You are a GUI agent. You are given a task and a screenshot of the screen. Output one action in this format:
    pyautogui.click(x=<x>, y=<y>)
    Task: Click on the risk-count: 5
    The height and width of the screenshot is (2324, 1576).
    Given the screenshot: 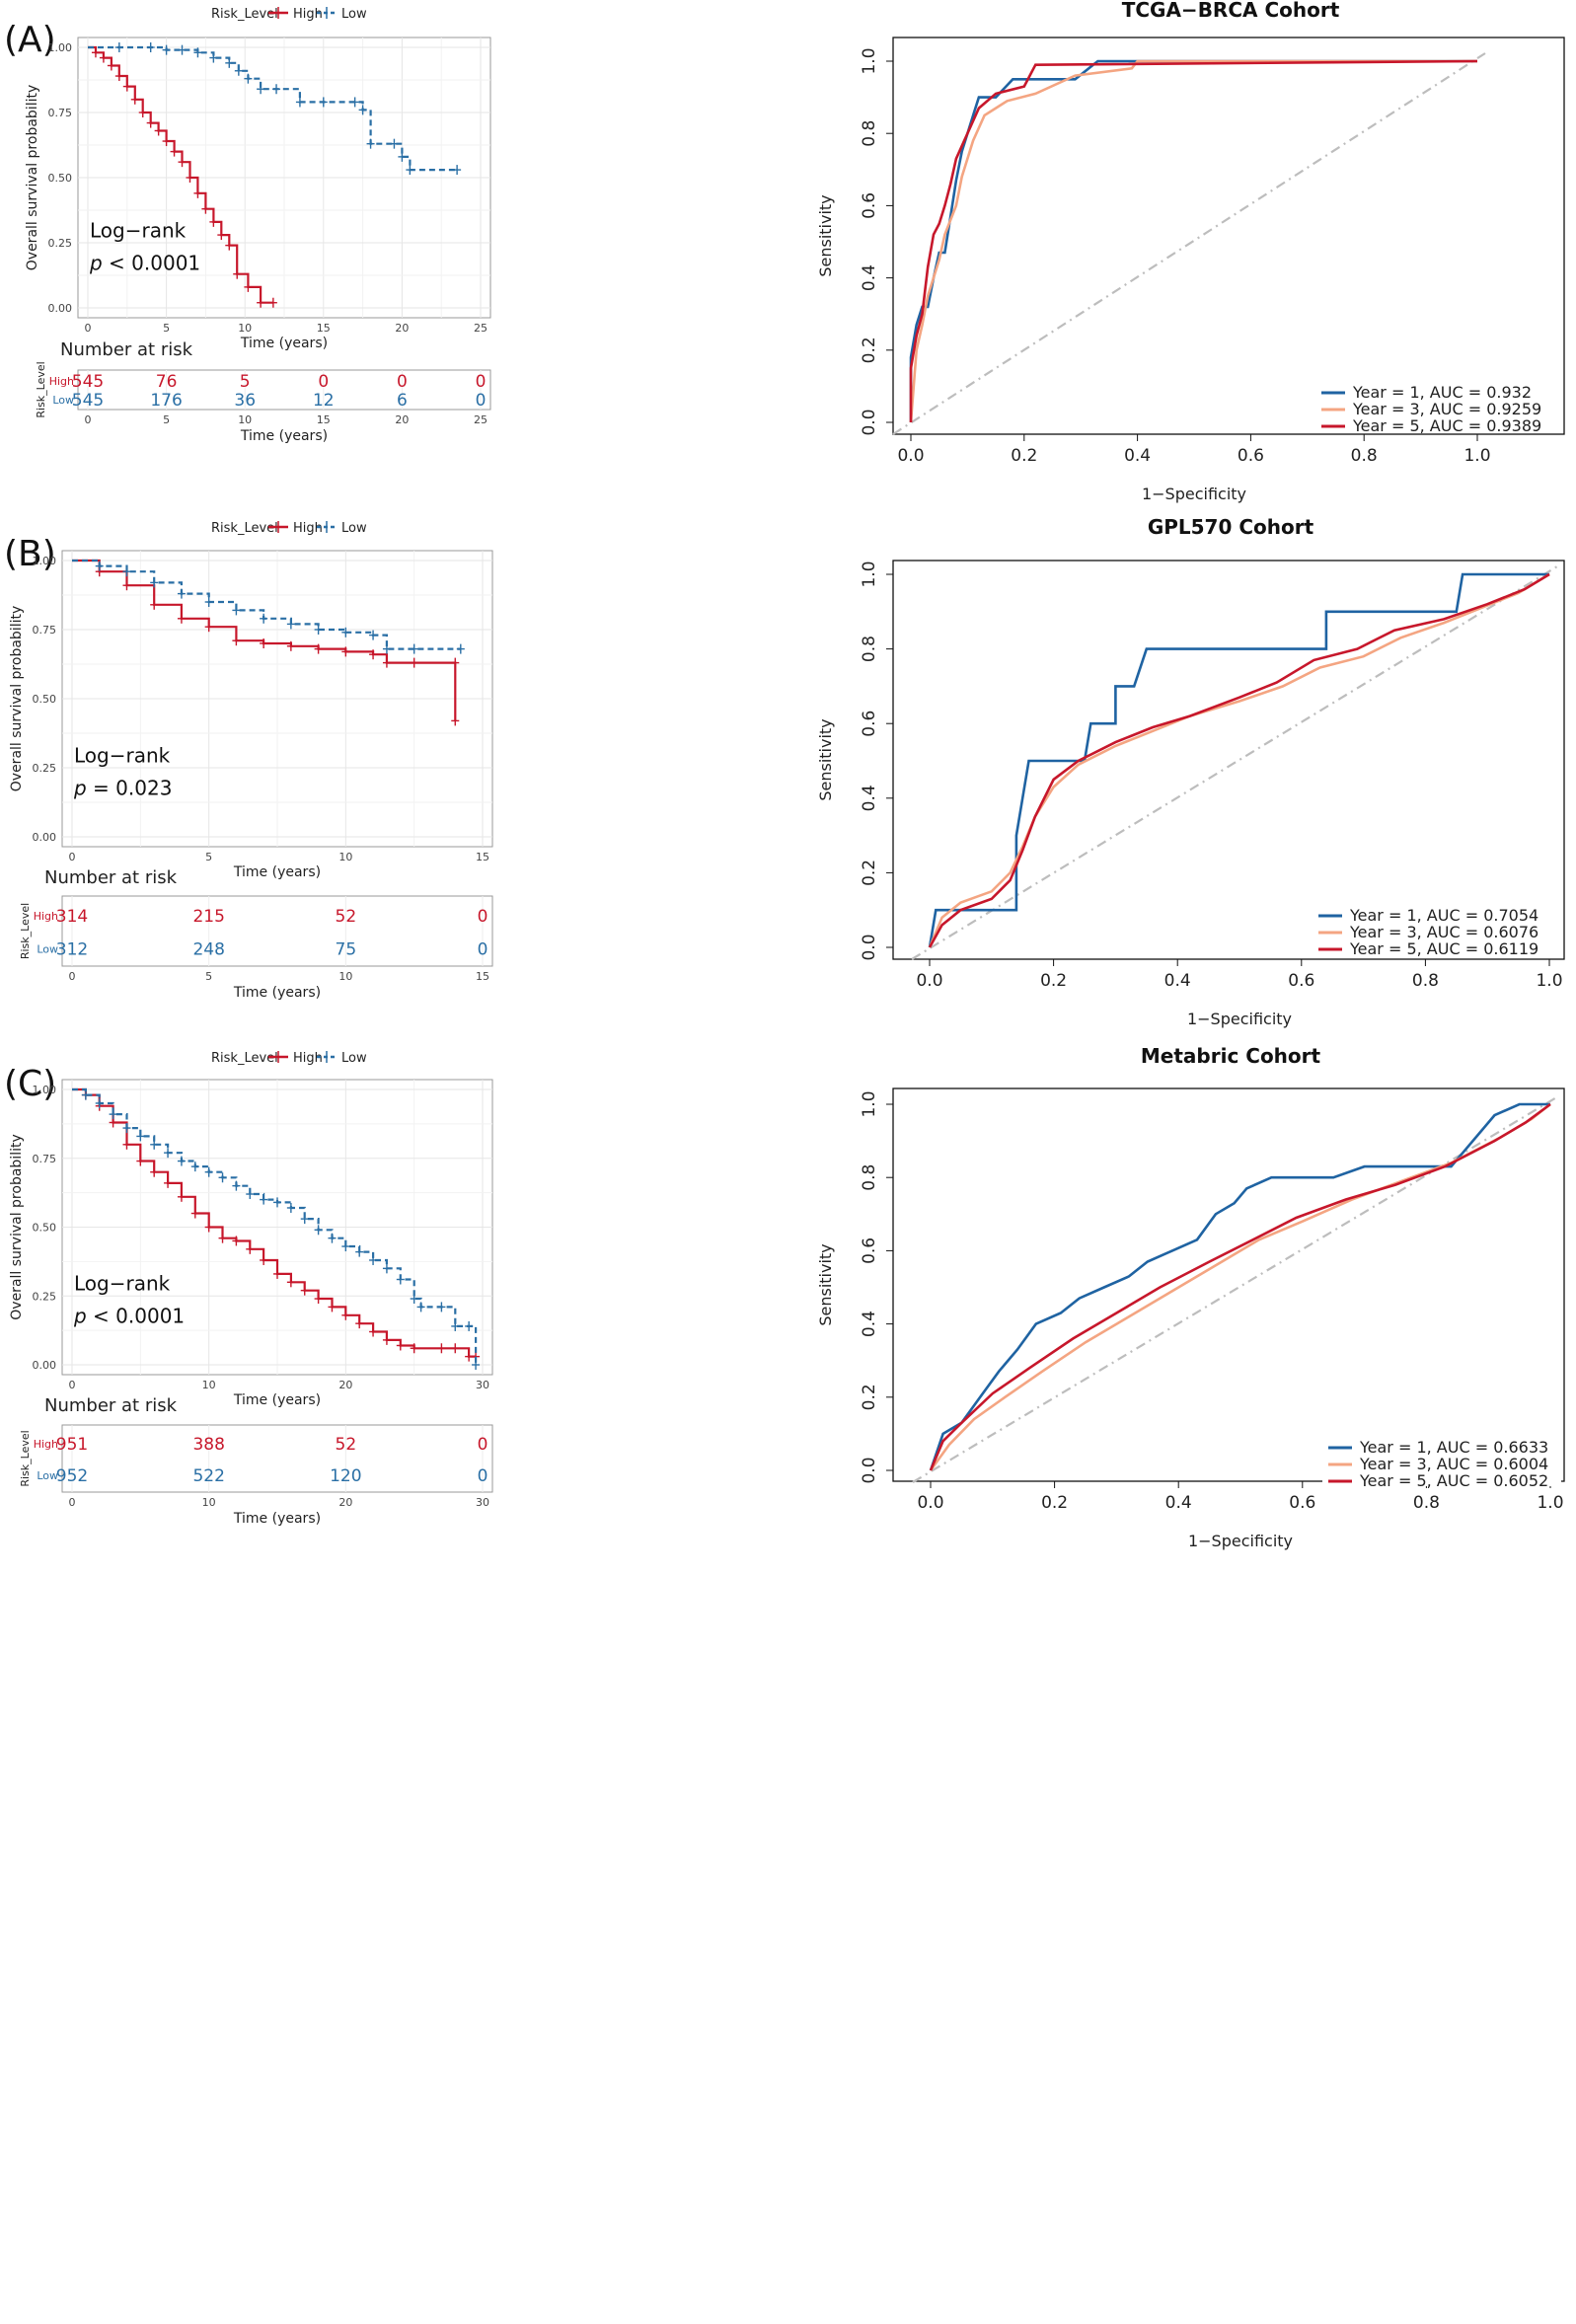 What is the action you would take?
    pyautogui.click(x=246, y=382)
    